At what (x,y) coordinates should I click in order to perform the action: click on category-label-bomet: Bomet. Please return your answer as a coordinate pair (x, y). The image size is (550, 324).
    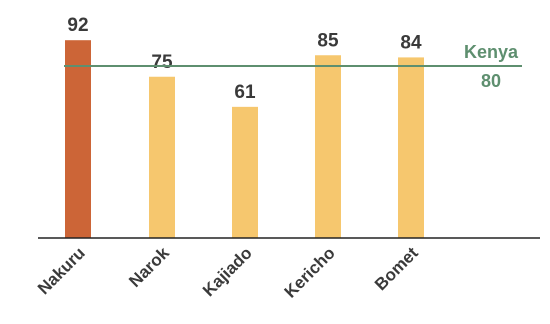
    Looking at the image, I should click on (396, 268).